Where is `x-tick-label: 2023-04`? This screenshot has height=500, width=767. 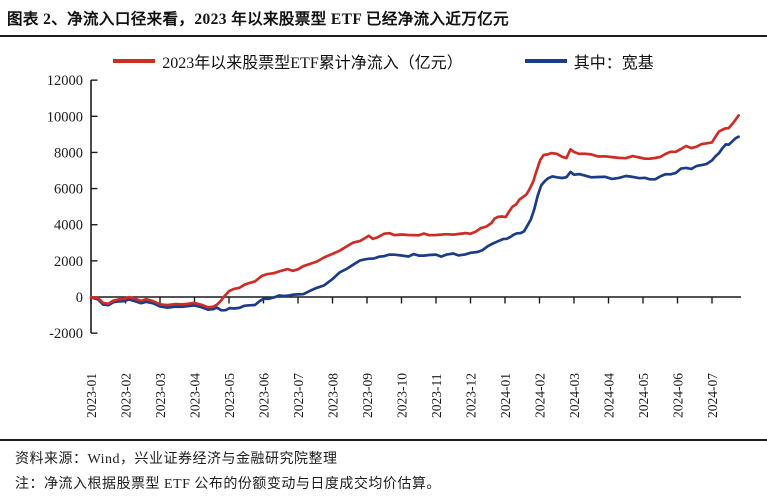 x-tick-label: 2023-04 is located at coordinates (195, 395).